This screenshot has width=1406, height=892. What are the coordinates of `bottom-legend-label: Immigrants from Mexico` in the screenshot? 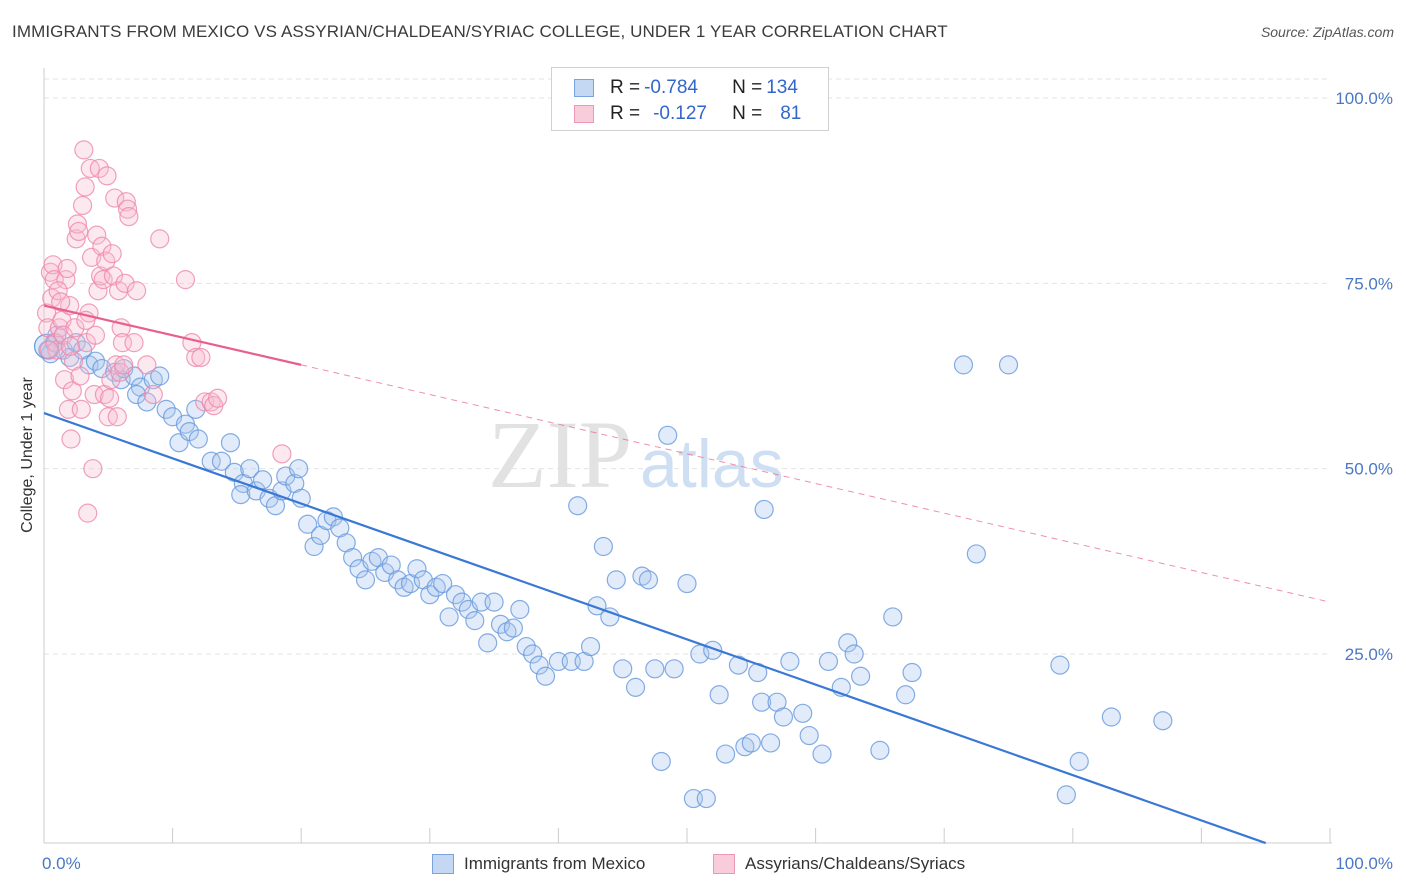 It's located at (555, 863).